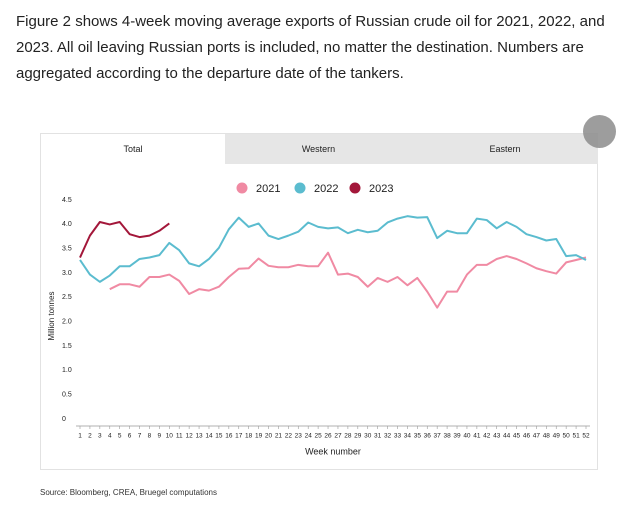 This screenshot has width=640, height=511. Describe the element at coordinates (67, 249) in the screenshot. I see `y-tick-label: 3.5` at that location.